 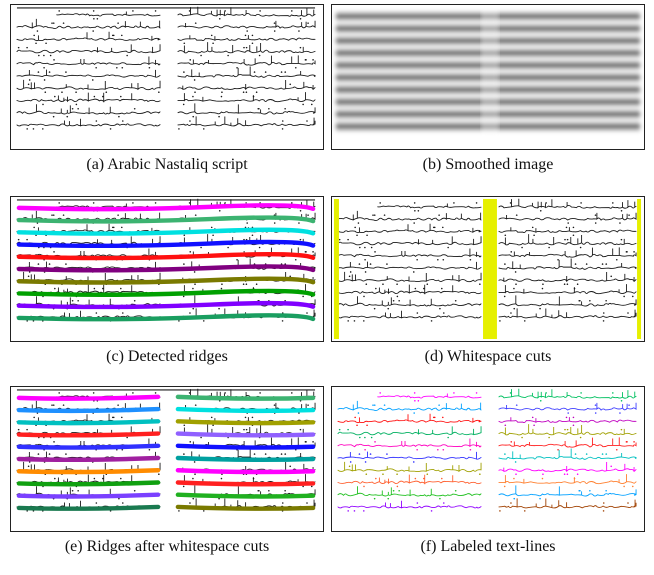 What do you see at coordinates (167, 546) in the screenshot?
I see `caption-e: (e) Ridges after whitespace cuts` at bounding box center [167, 546].